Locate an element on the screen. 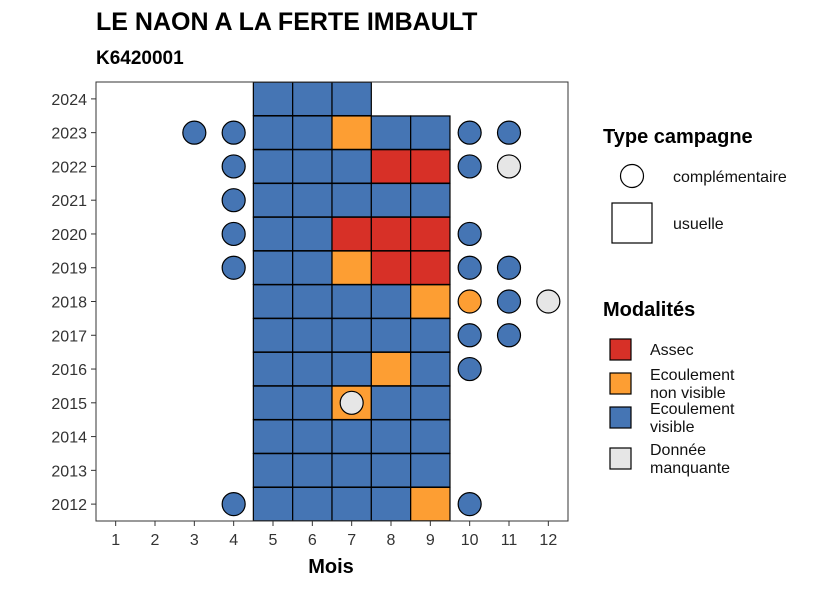  y-tick-label: 2013 is located at coordinates (69, 471).